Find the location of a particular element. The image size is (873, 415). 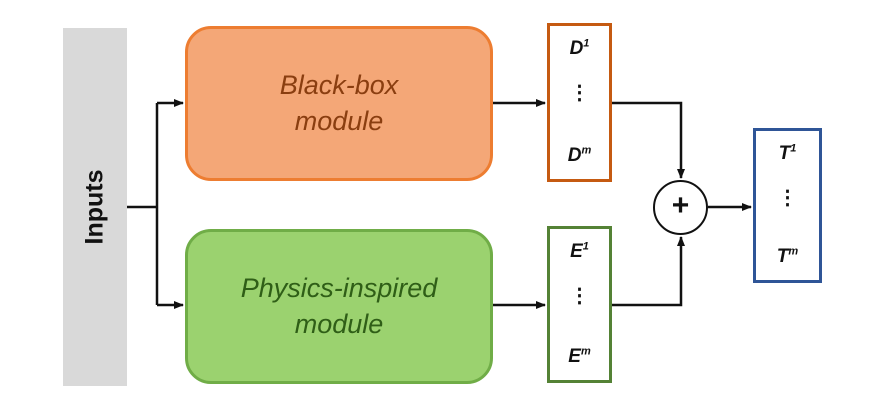

arrow-e-to-sum is located at coordinates (648, 271).